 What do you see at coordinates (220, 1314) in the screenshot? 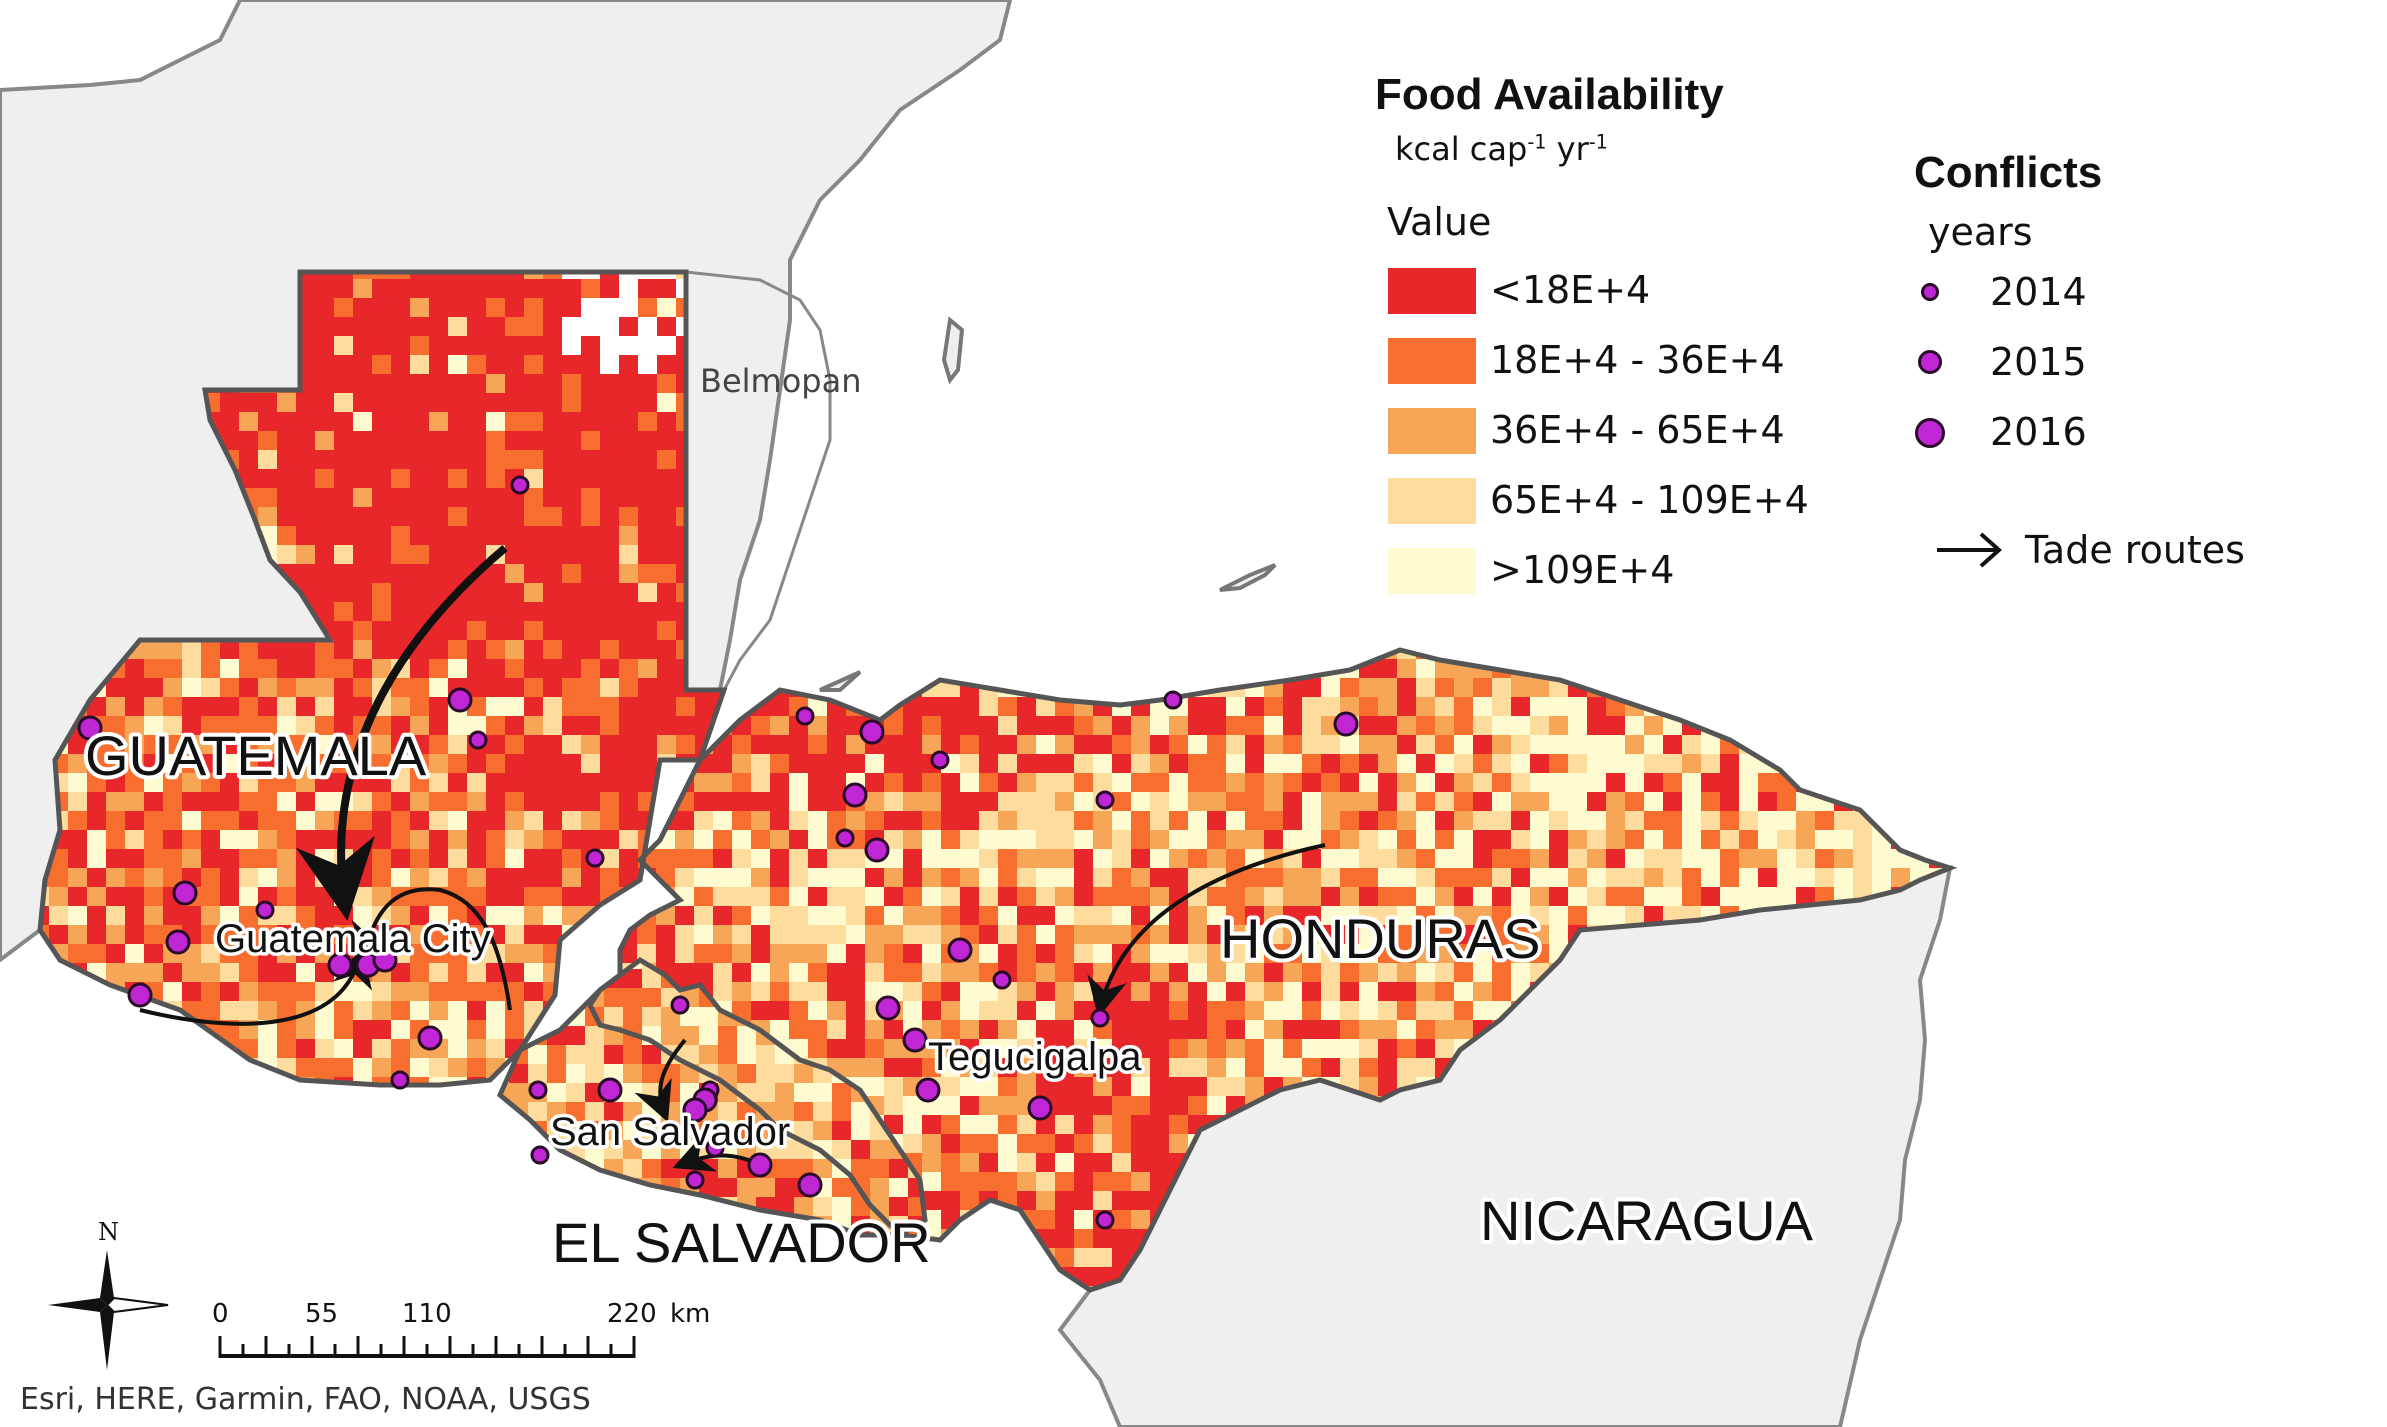
I see `scale-tick-0: 0` at bounding box center [220, 1314].